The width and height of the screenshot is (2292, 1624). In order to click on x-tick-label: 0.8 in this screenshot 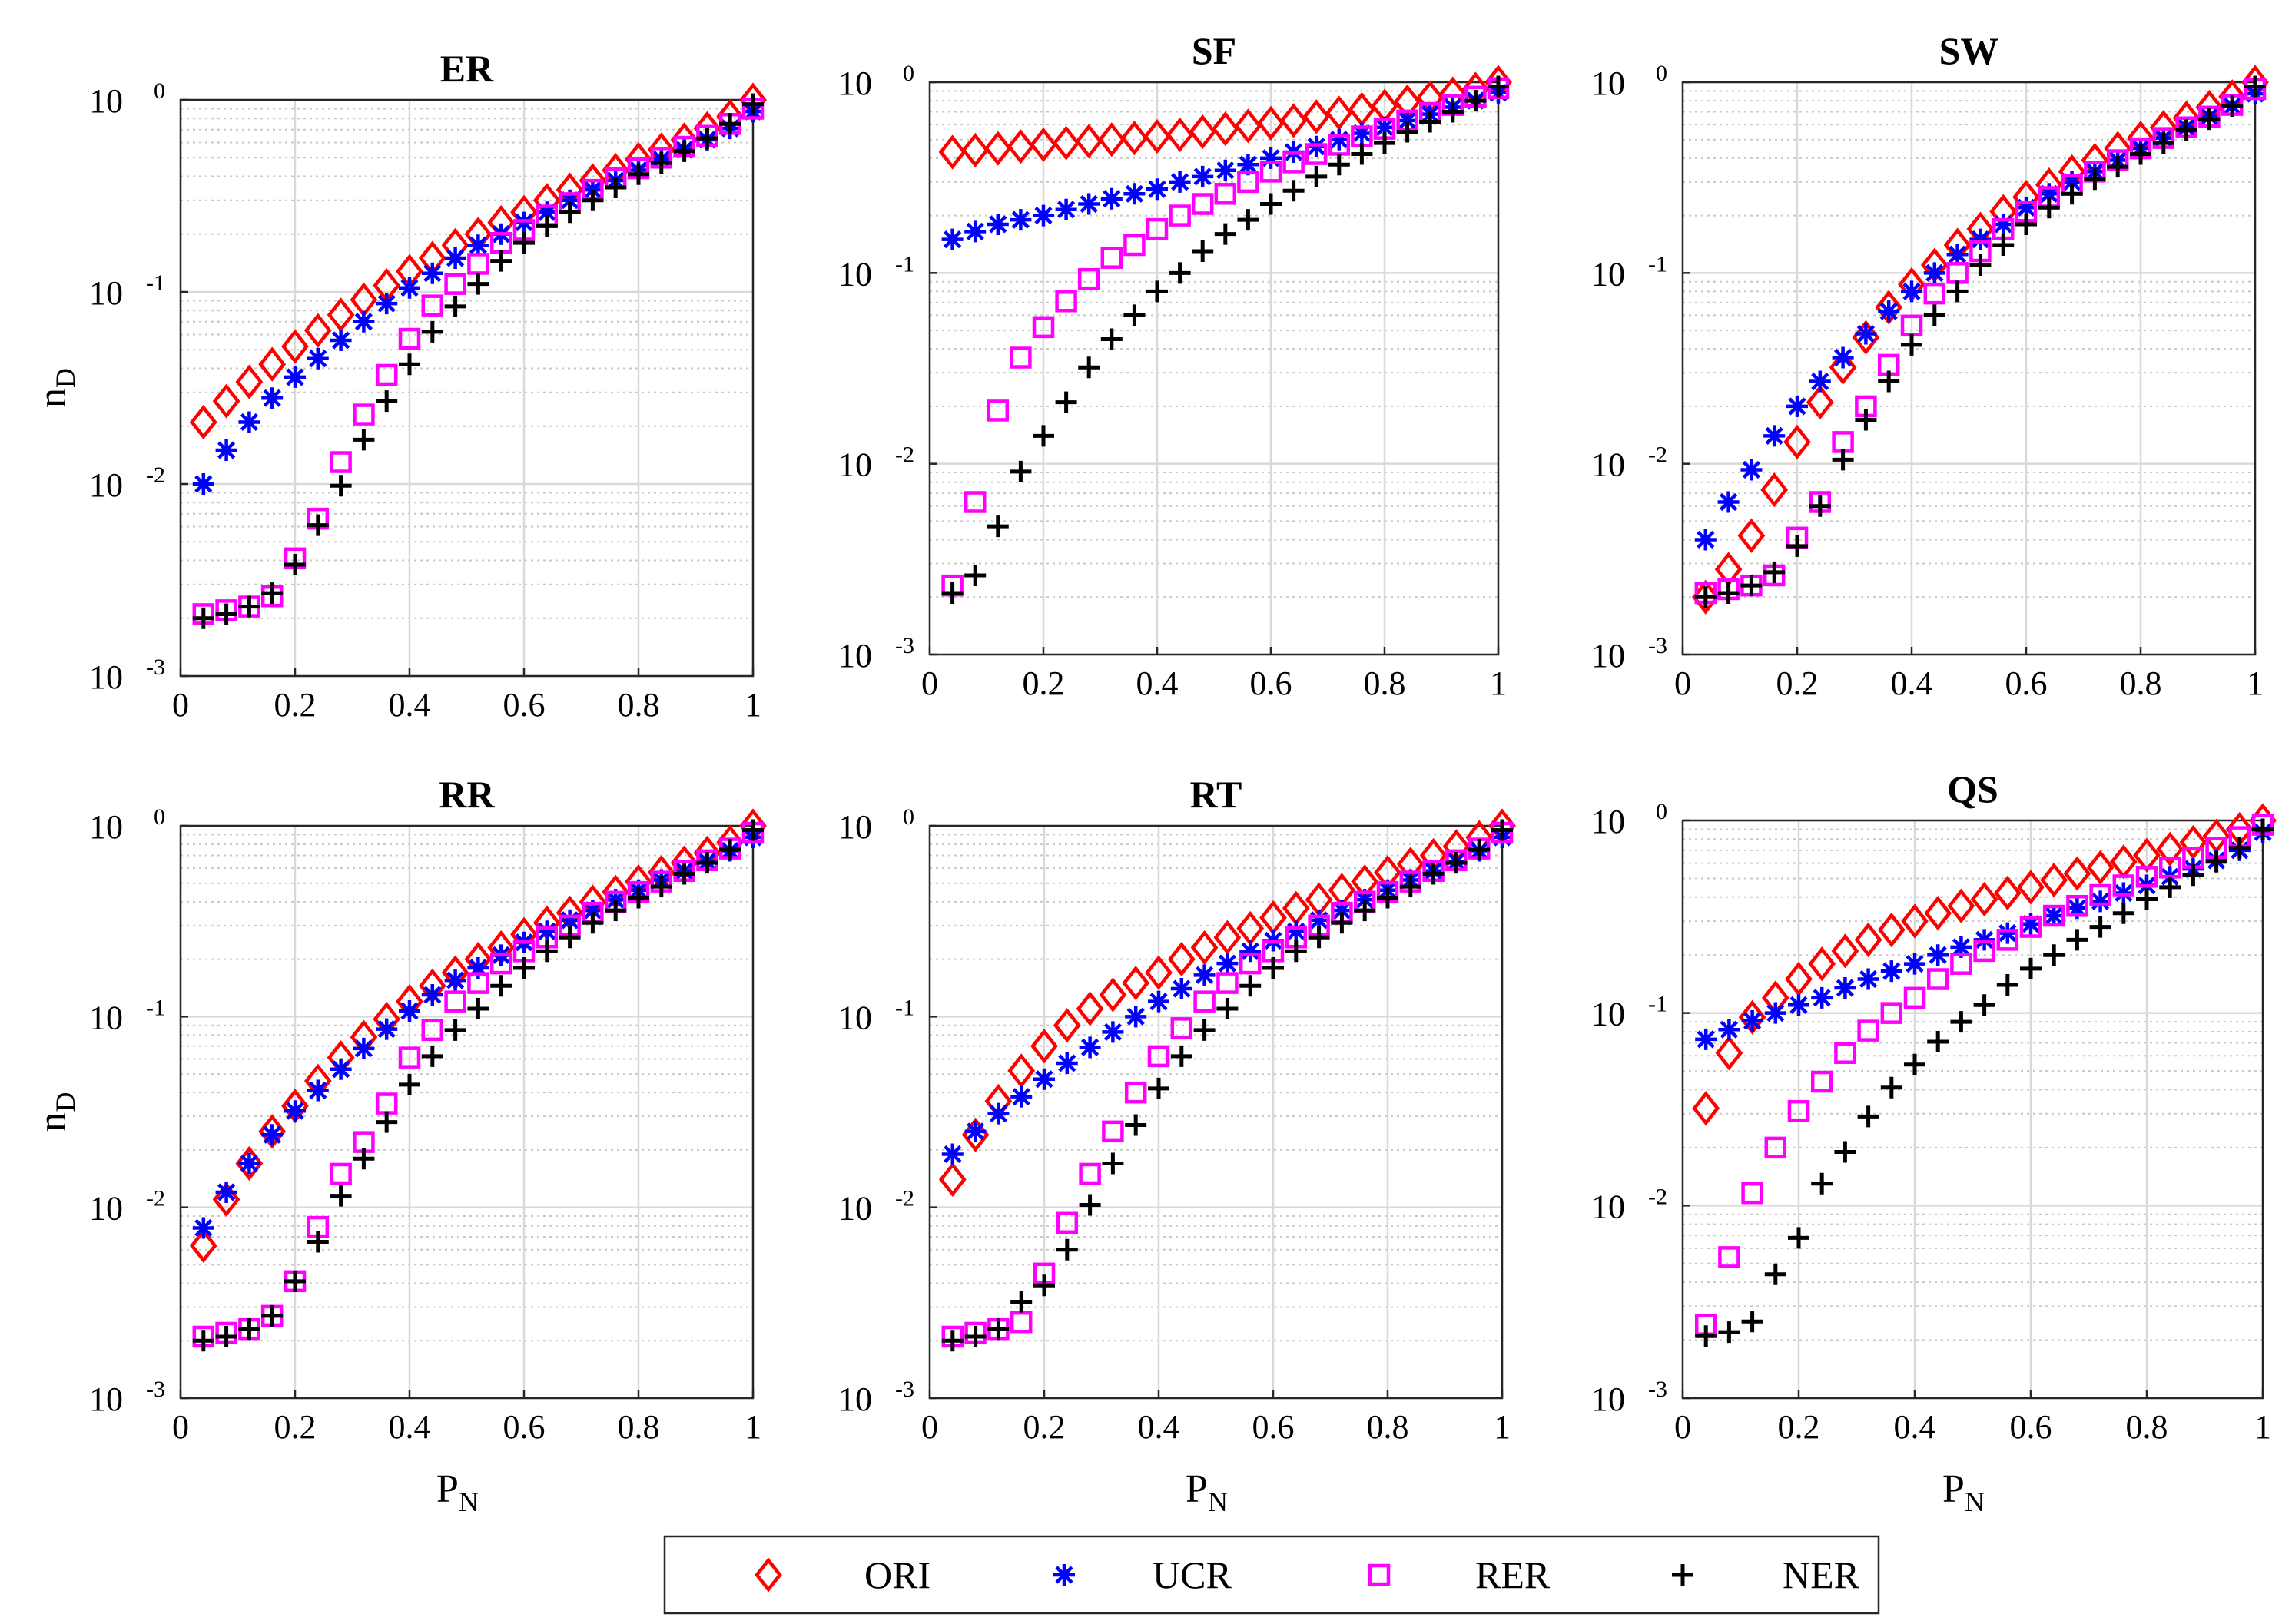, I will do `click(2147, 1427)`.